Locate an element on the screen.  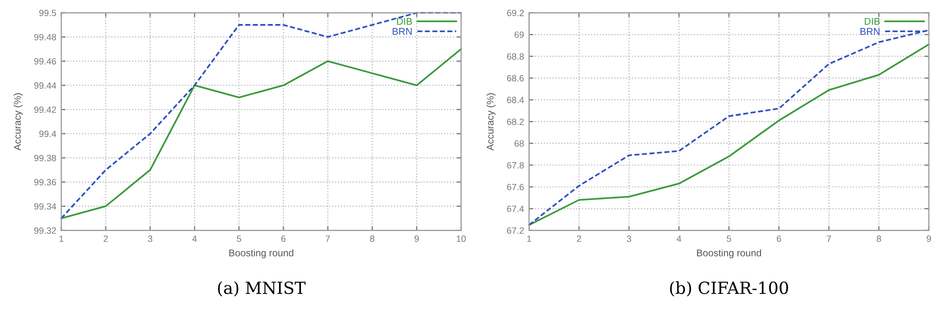
y-tick-label: 99.32 is located at coordinates (45, 230).